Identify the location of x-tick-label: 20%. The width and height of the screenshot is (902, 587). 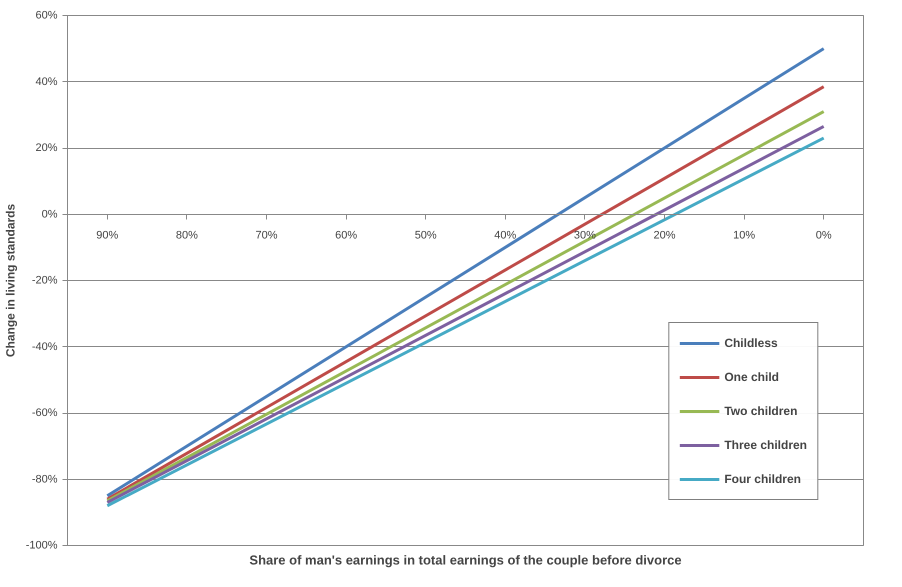
(664, 235).